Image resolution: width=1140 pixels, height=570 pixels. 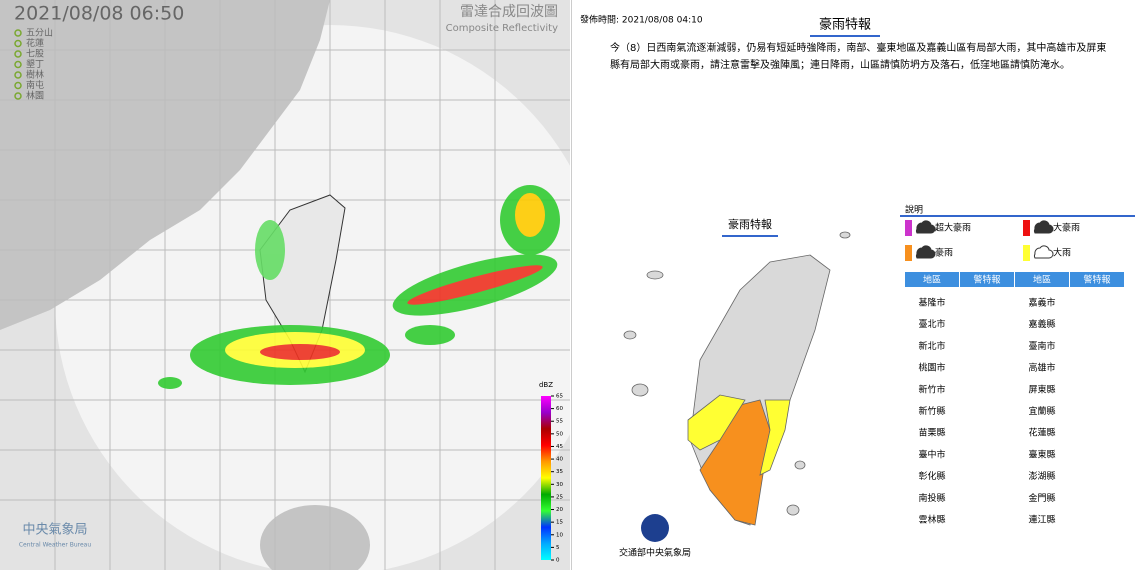 What do you see at coordinates (1041, 520) in the screenshot?
I see `region-name: 連江縣` at bounding box center [1041, 520].